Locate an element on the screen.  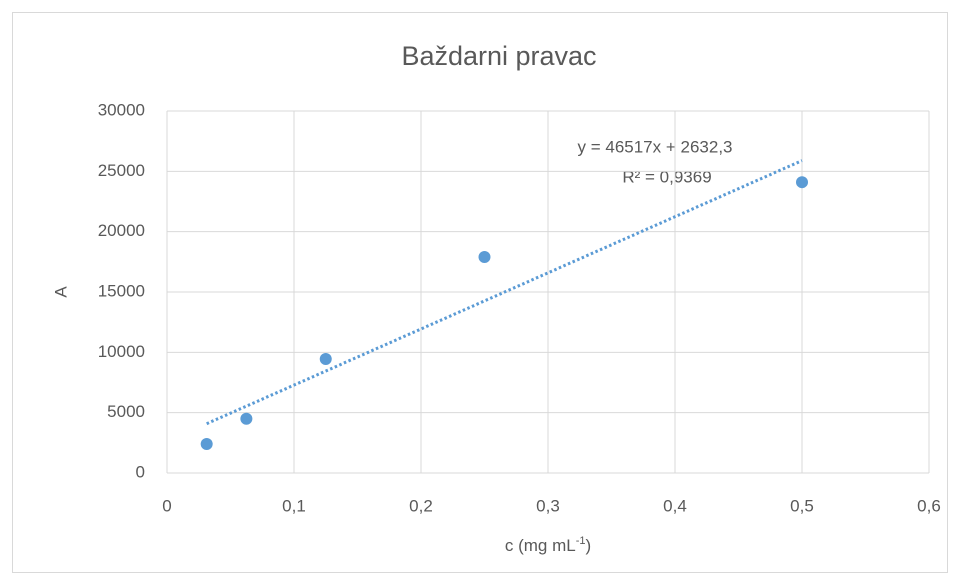
x-tick-label: 0,3 is located at coordinates (548, 505).